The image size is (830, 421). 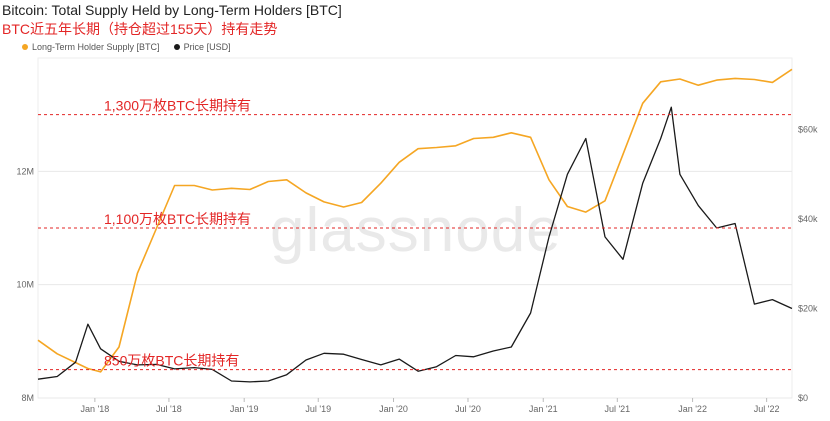 I want to click on x-tick-label: Jan '19, so click(x=244, y=409).